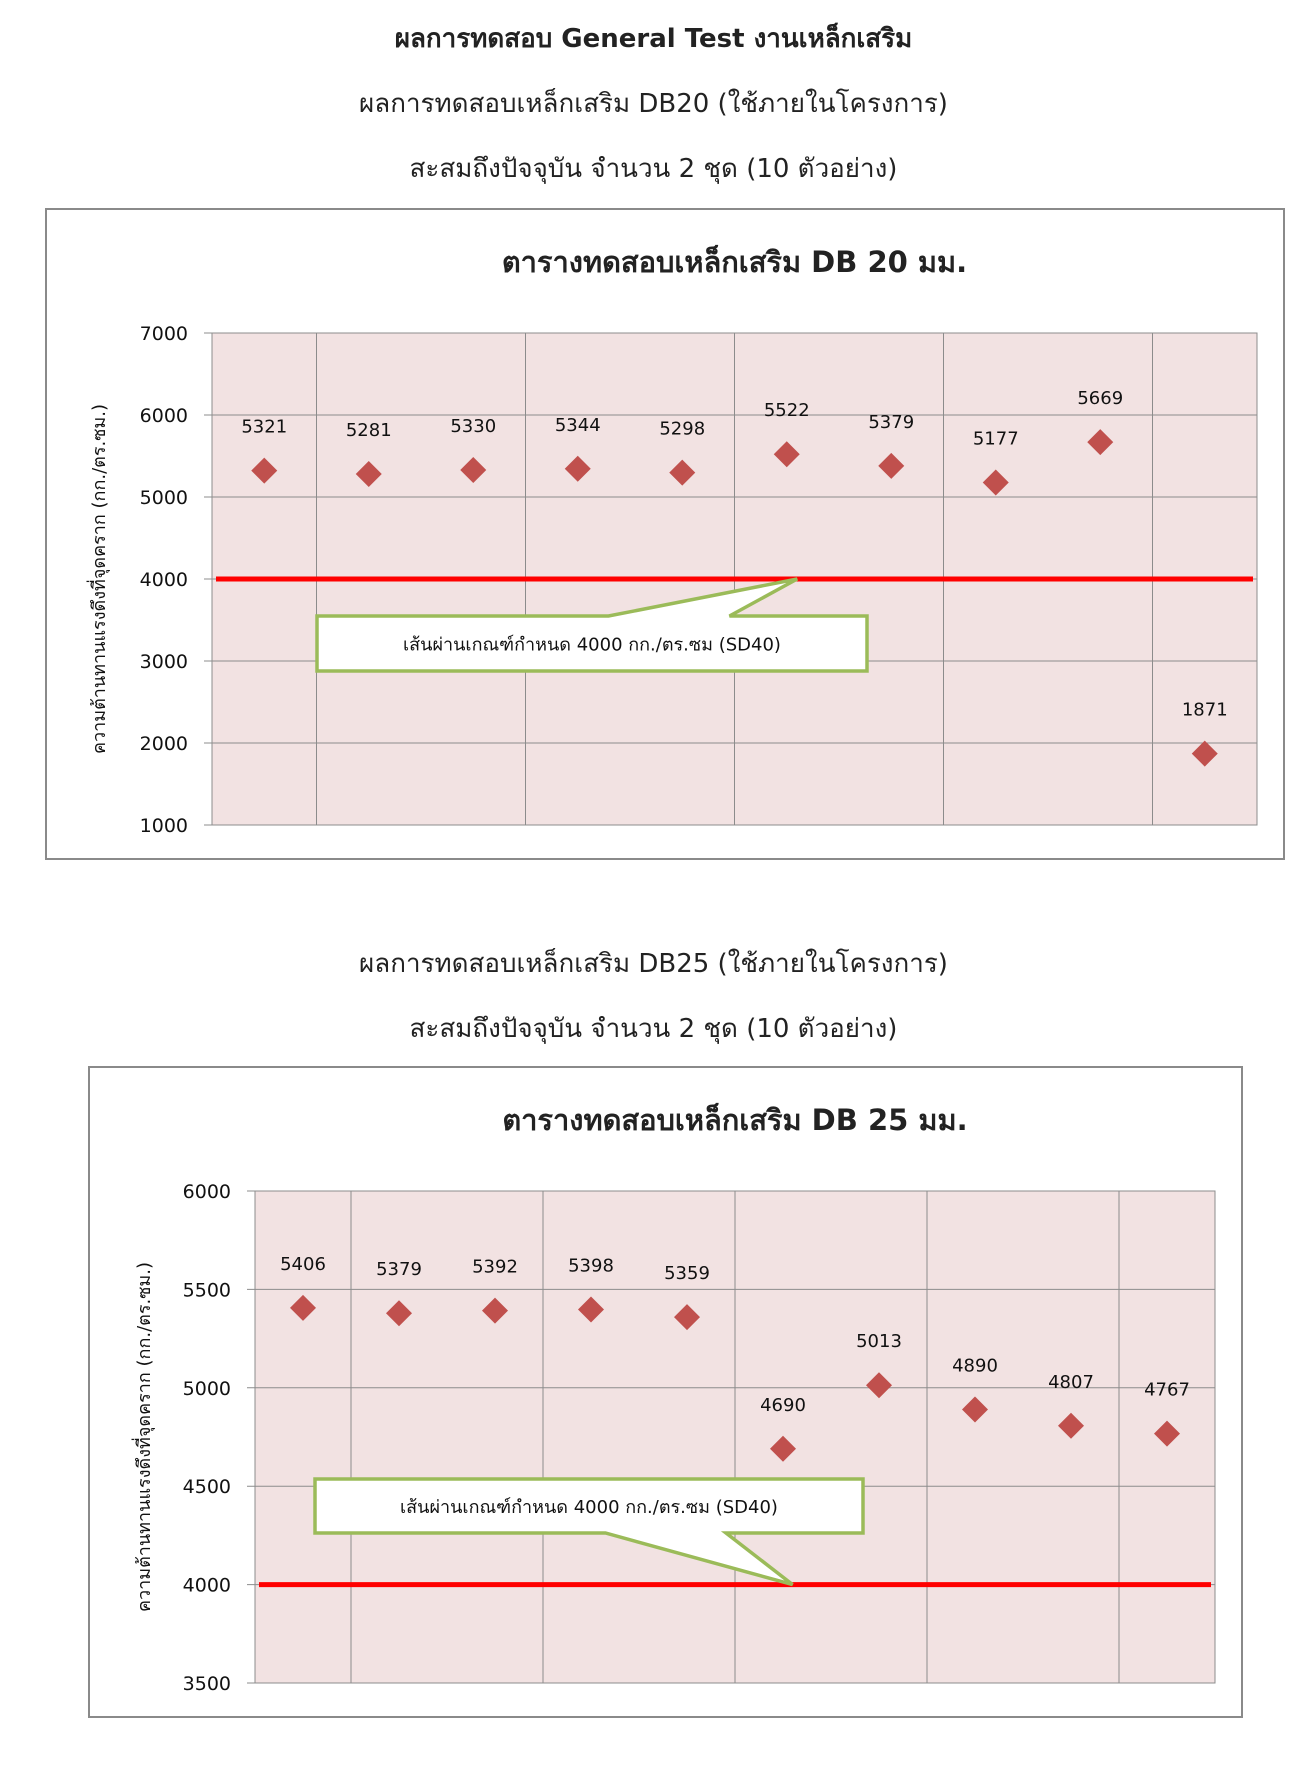  Describe the element at coordinates (578, 425) in the screenshot. I see `data-label: 5344` at that location.